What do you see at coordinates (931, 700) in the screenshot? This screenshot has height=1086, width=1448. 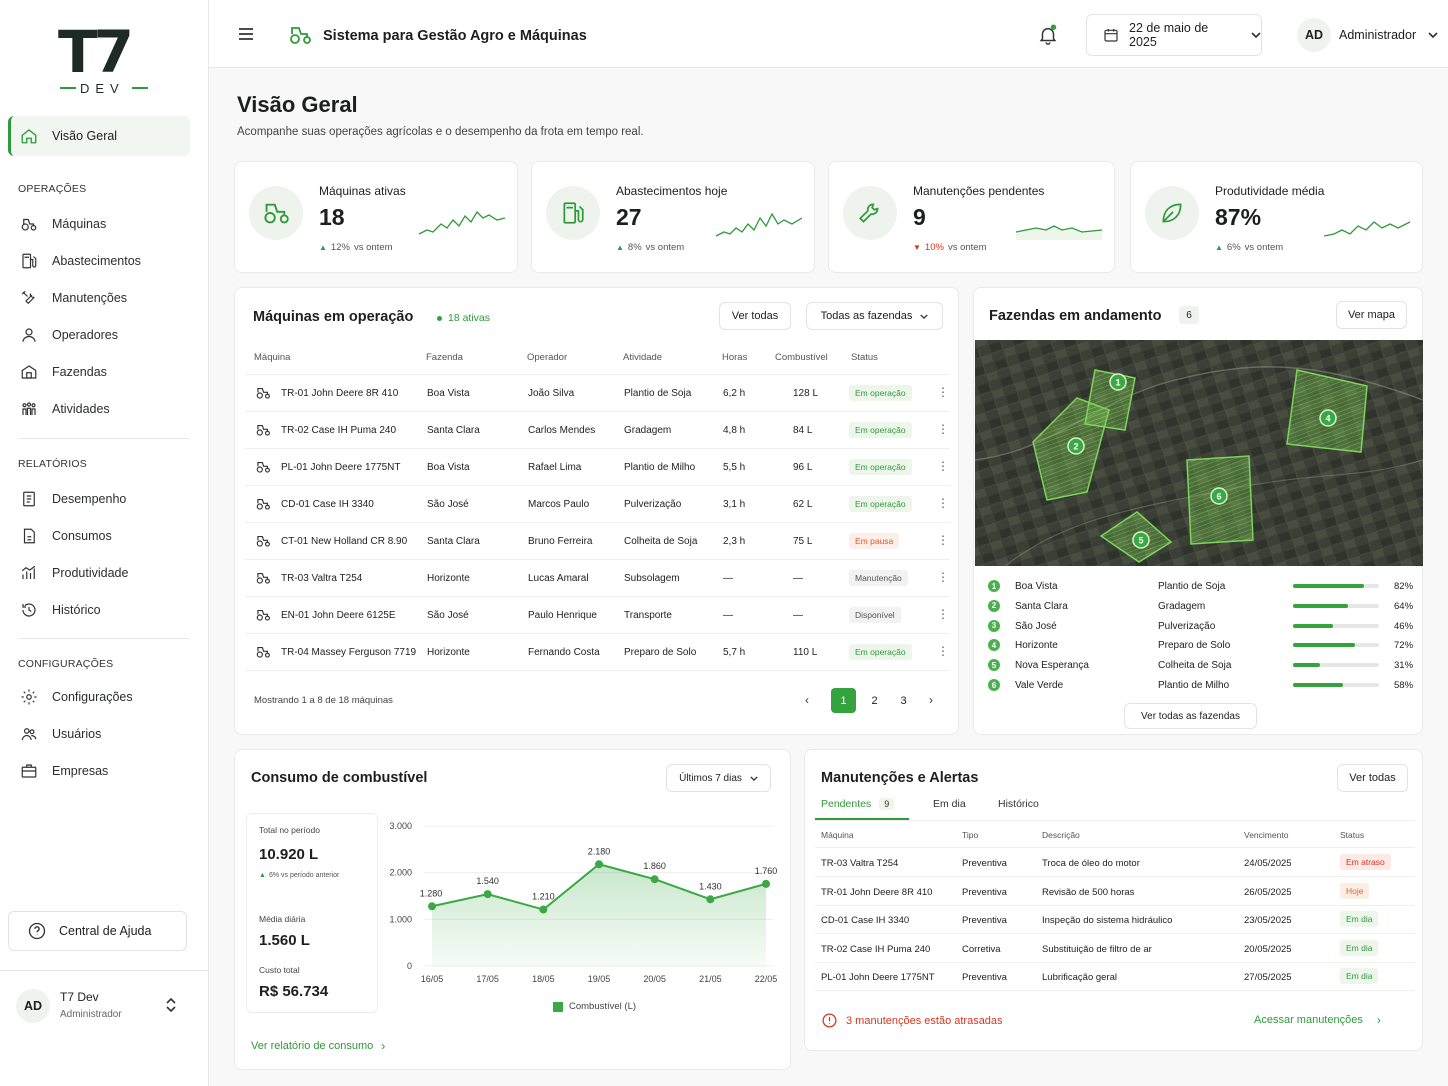 I see `chevron-right-icon: ›` at bounding box center [931, 700].